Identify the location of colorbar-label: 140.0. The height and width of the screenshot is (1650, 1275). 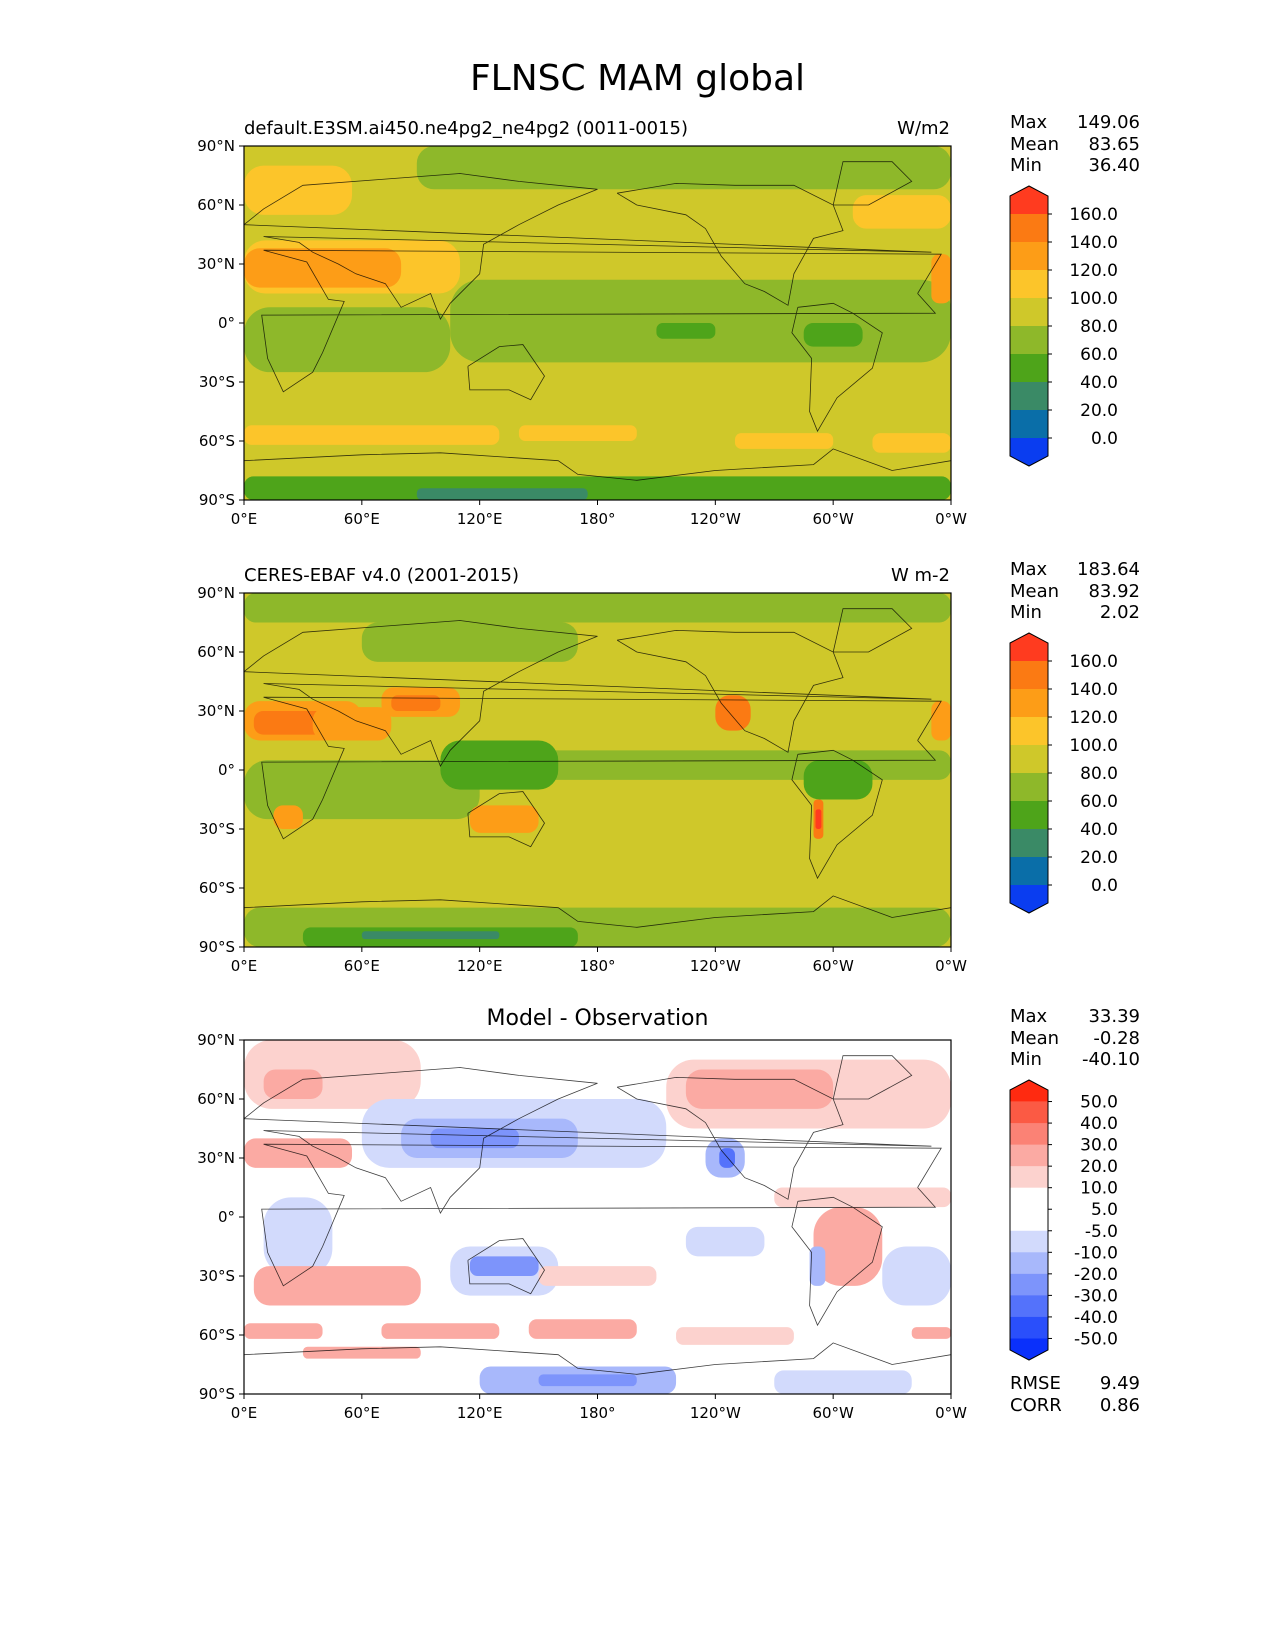
(1093, 243).